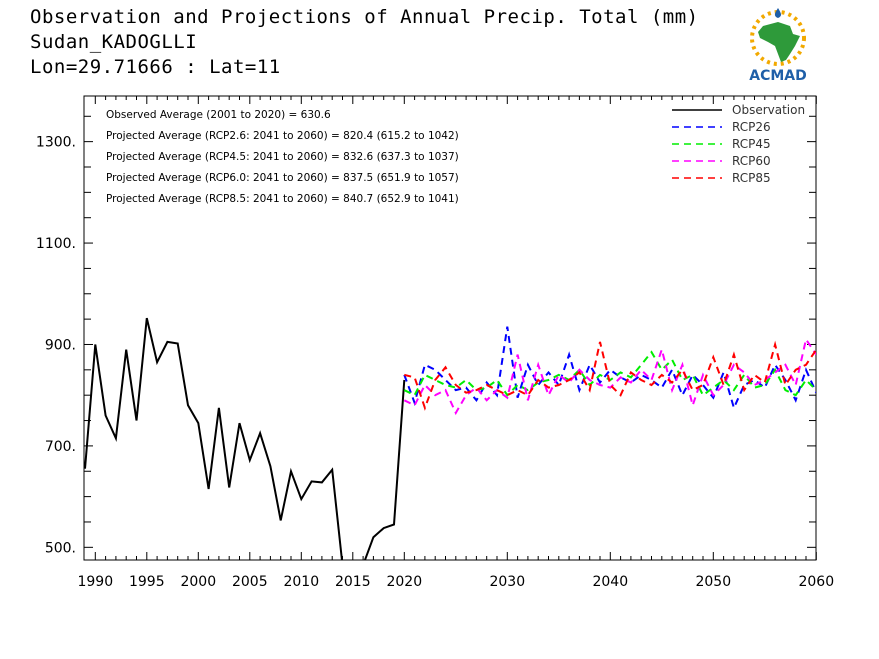  I want to click on rain-drop-icon, so click(778, 13).